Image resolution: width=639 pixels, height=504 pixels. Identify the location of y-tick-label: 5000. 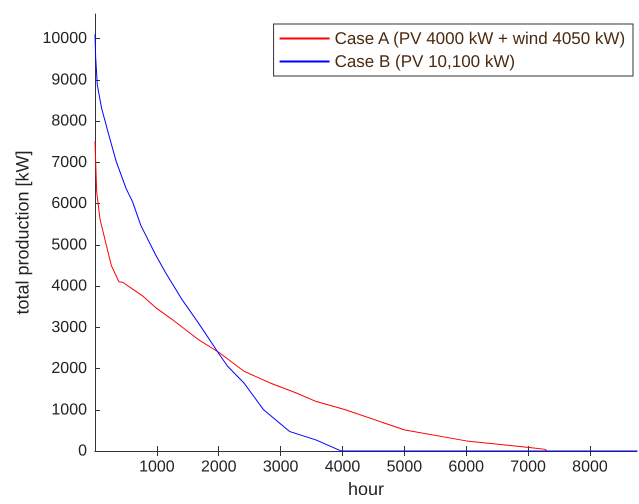
(69, 245).